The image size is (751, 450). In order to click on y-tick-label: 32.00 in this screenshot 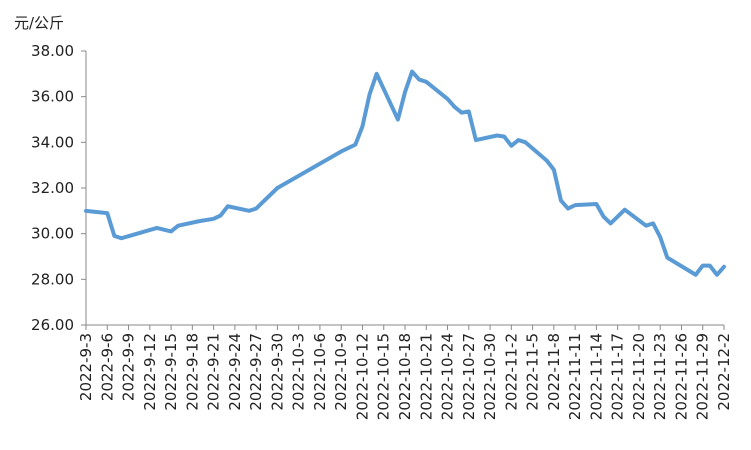, I will do `click(52, 188)`.